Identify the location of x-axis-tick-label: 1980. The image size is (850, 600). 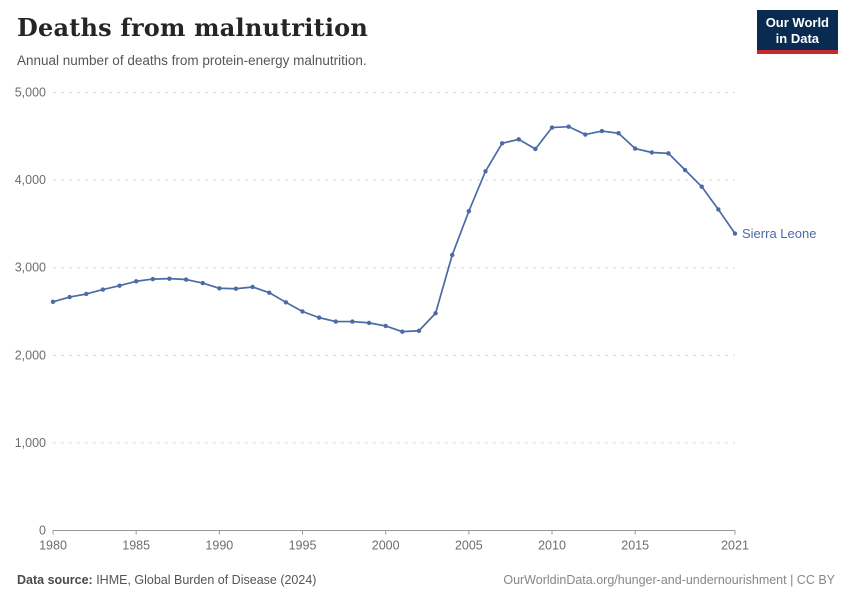
(53, 546).